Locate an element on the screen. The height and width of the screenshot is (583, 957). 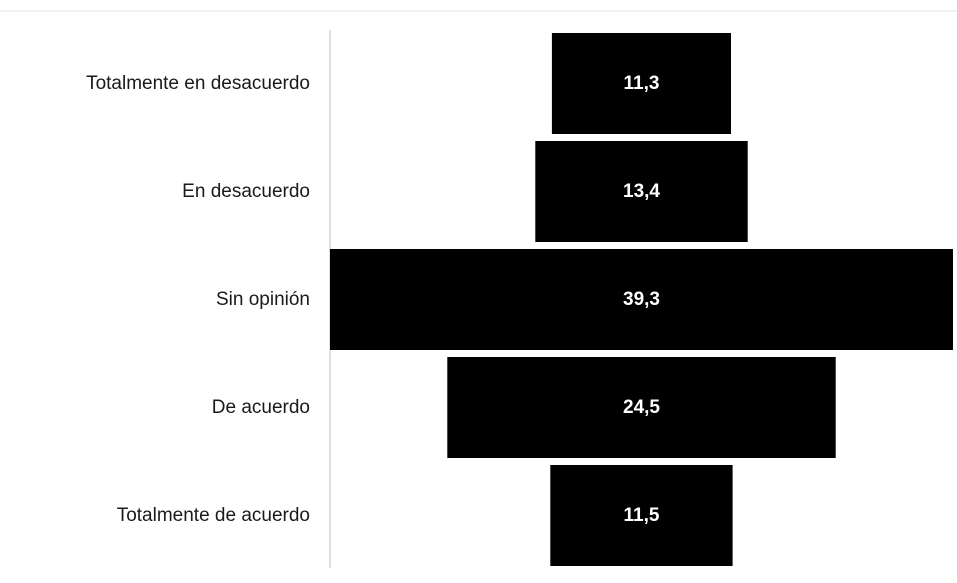
category-label: Totalmente en desacuerdo is located at coordinates (198, 83).